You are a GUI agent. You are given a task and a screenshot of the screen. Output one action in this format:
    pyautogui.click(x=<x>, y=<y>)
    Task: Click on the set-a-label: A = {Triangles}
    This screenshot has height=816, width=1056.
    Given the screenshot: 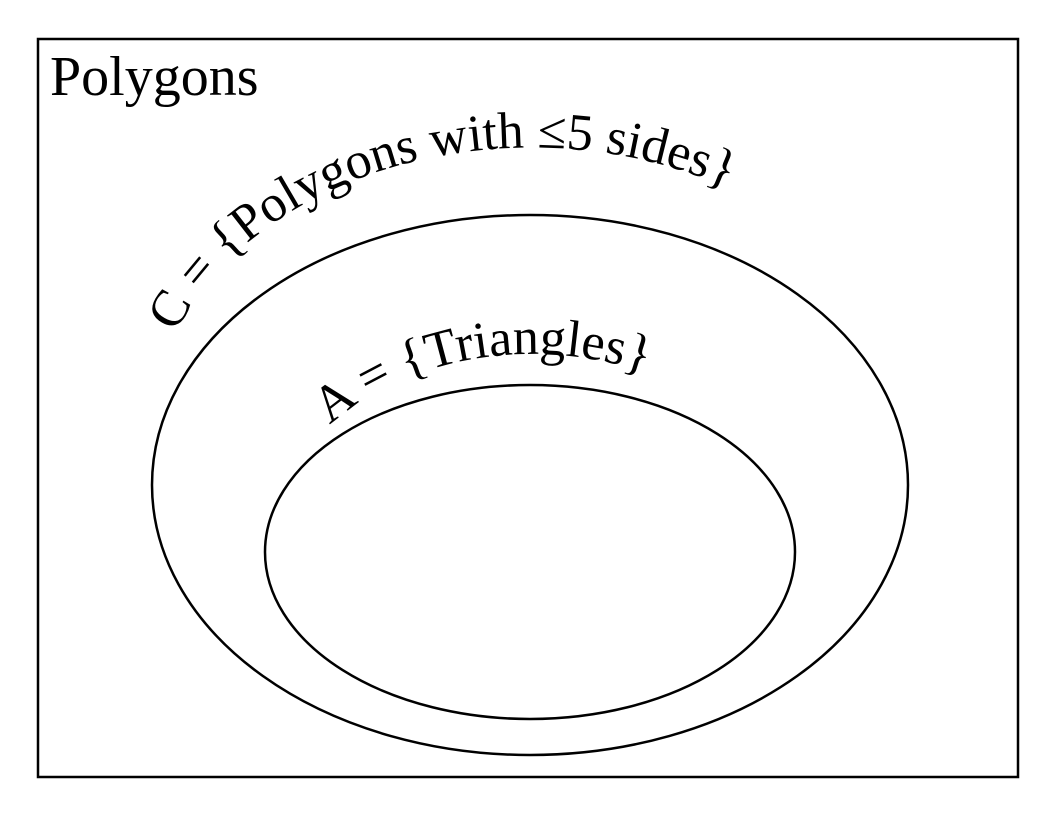 What is the action you would take?
    pyautogui.click(x=480, y=371)
    